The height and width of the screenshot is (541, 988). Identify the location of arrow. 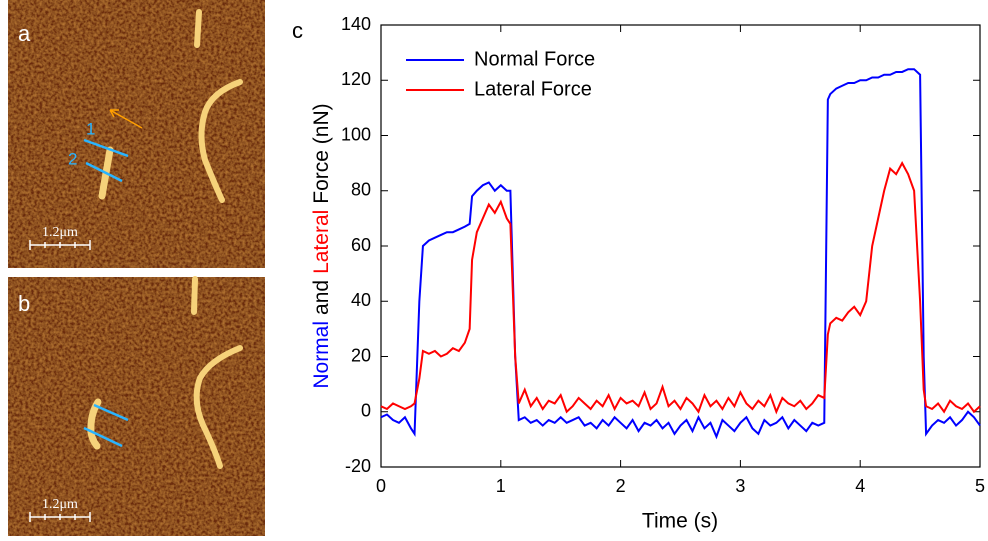
(126, 119).